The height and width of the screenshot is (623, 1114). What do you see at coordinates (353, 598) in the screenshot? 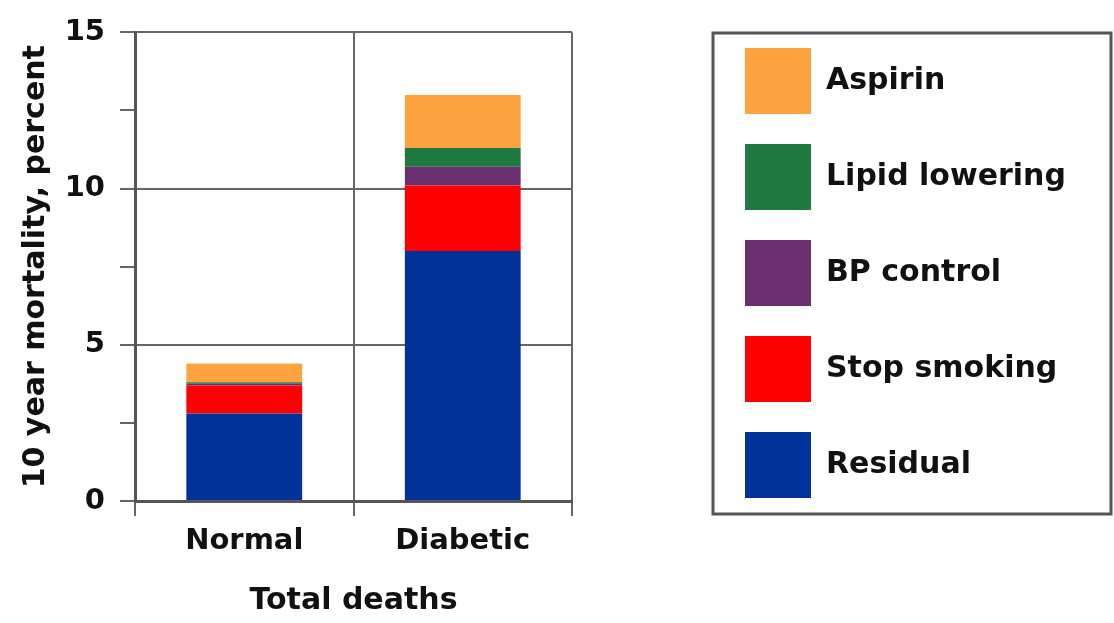
I see `x-axis-title: Total deaths` at bounding box center [353, 598].